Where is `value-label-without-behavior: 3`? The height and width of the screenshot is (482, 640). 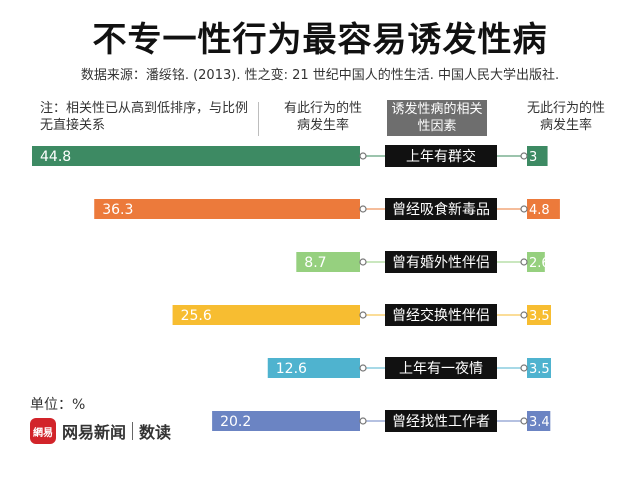 value-label-without-behavior: 3 is located at coordinates (533, 157).